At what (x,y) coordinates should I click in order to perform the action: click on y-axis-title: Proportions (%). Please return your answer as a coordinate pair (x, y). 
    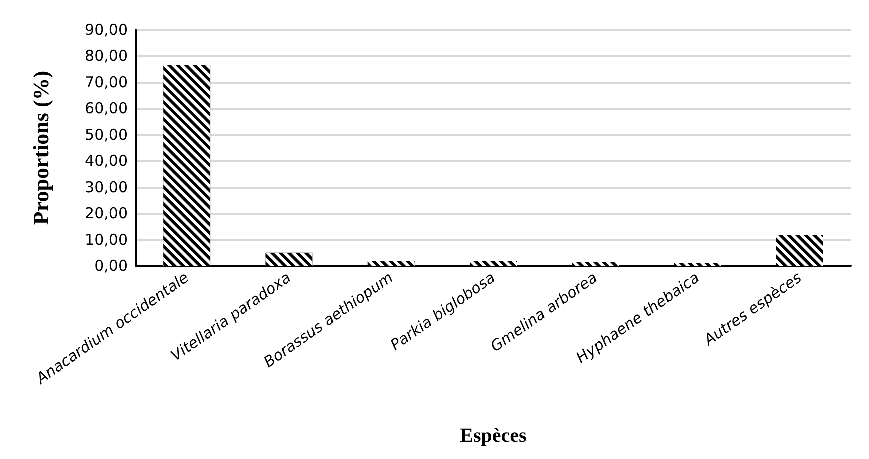
    Looking at the image, I should click on (41, 148).